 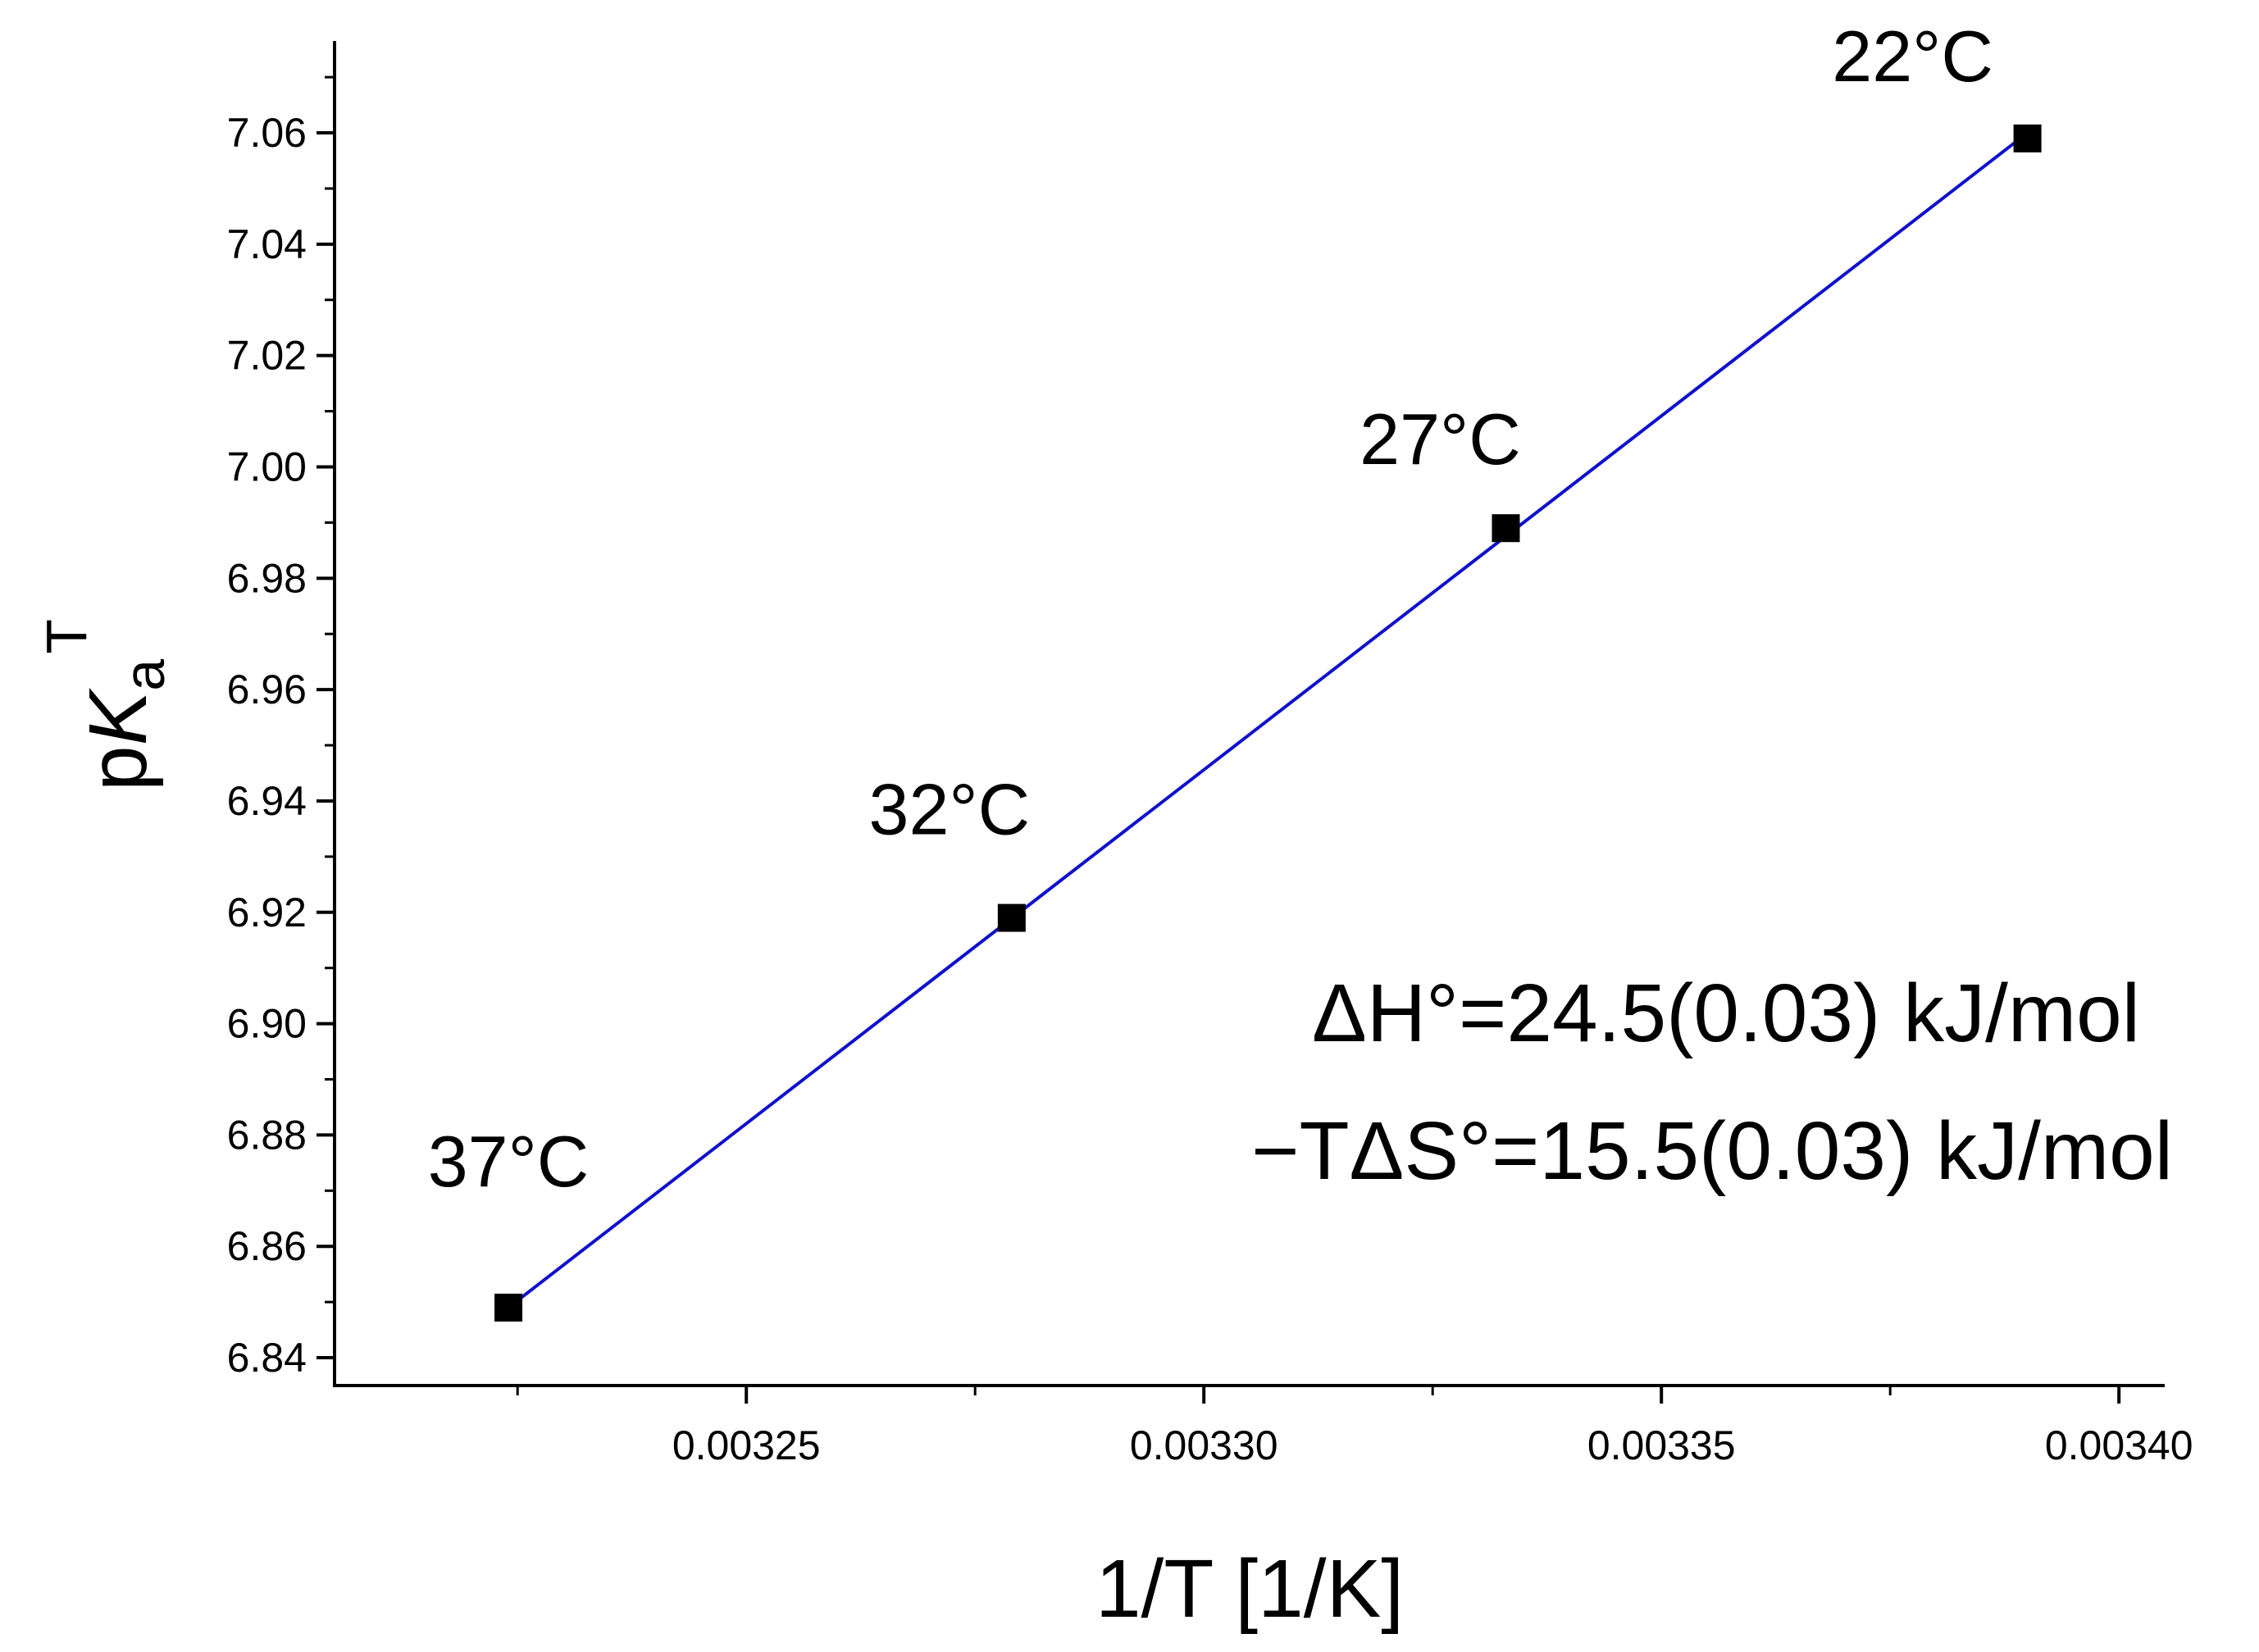 What do you see at coordinates (1250, 1589) in the screenshot?
I see `x-axis-label: 1/T [1/K]` at bounding box center [1250, 1589].